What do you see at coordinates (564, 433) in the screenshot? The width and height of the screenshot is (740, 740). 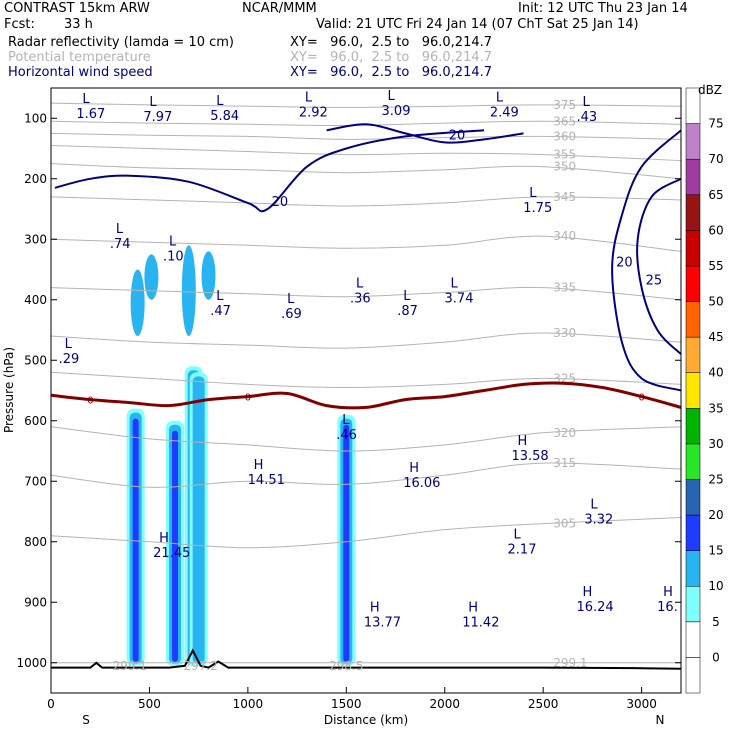 I see `theta-label-320: 320` at bounding box center [564, 433].